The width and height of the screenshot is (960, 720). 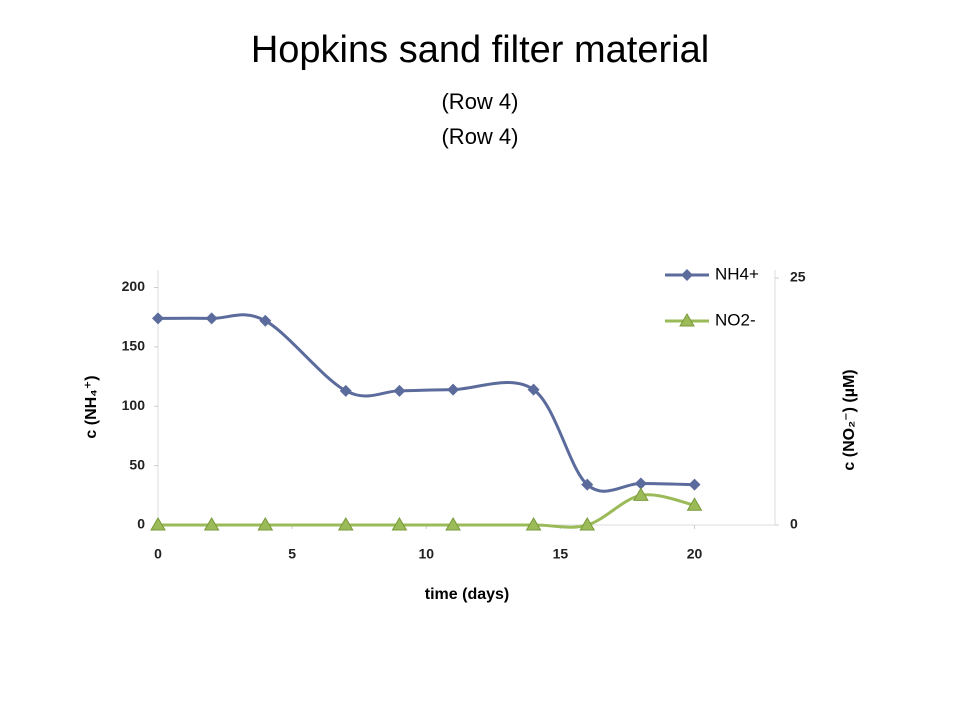 I want to click on y2-axis-label: c (NO₂⁻) (µM), so click(x=849, y=419).